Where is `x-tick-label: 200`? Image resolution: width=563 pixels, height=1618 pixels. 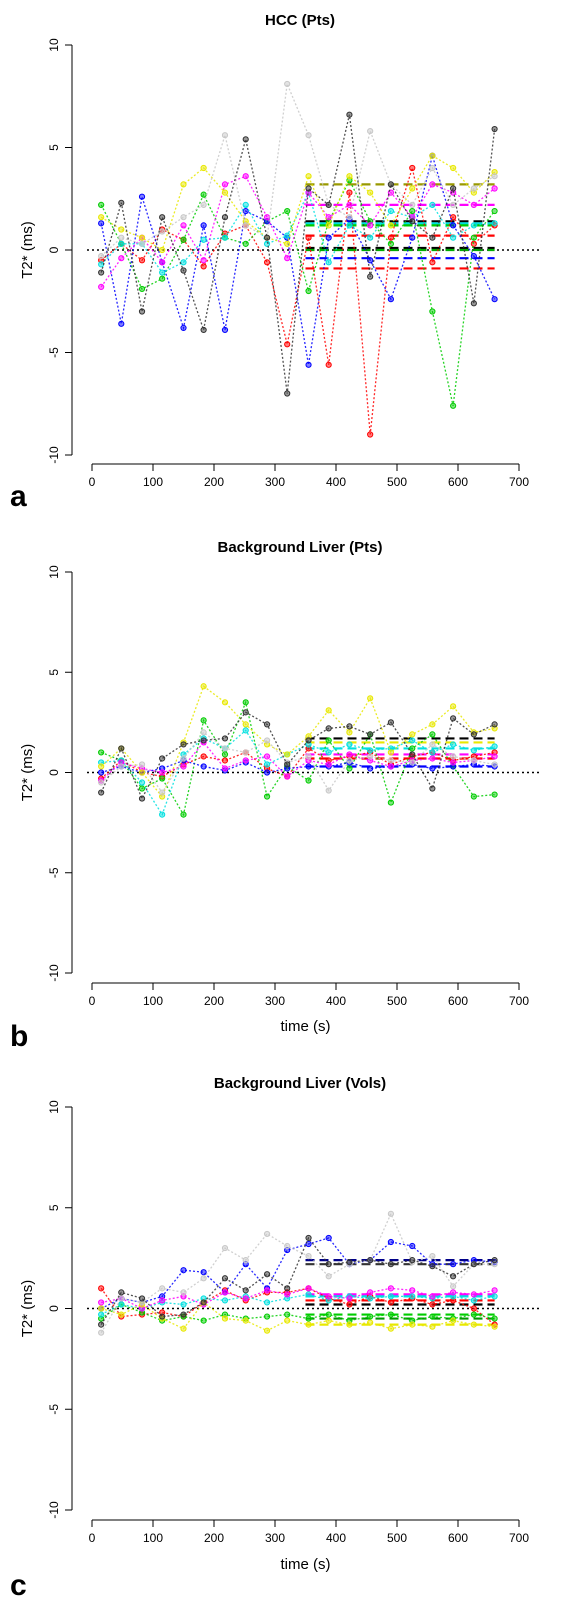 x-tick-label: 200 is located at coordinates (214, 1001).